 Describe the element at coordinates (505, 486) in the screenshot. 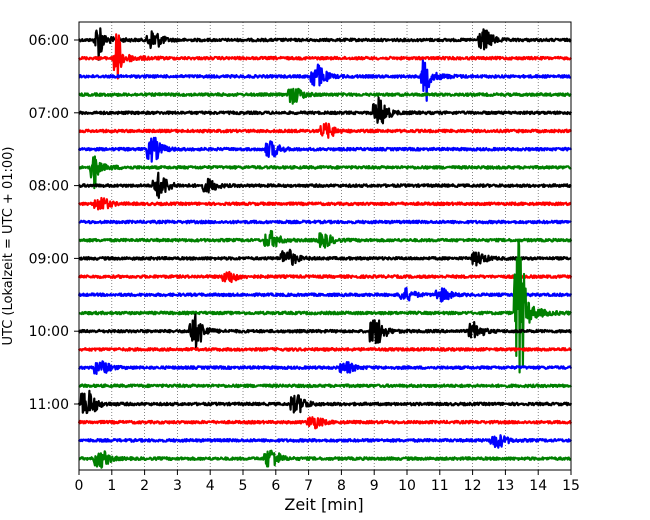

I see `x-tick-label: 13` at that location.